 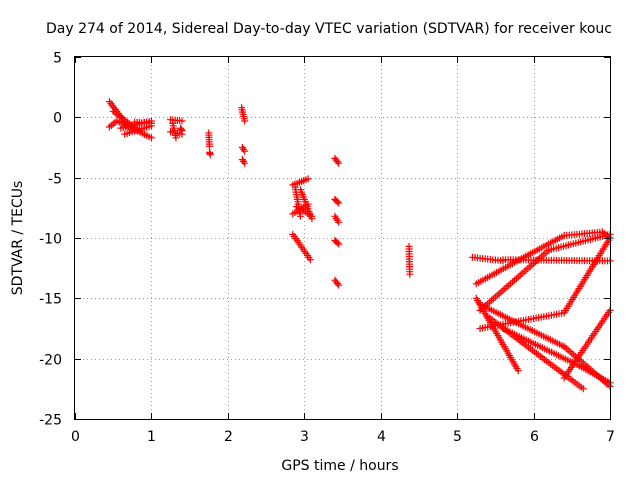 What do you see at coordinates (50, 240) in the screenshot?
I see `y-tick-label: -10` at bounding box center [50, 240].